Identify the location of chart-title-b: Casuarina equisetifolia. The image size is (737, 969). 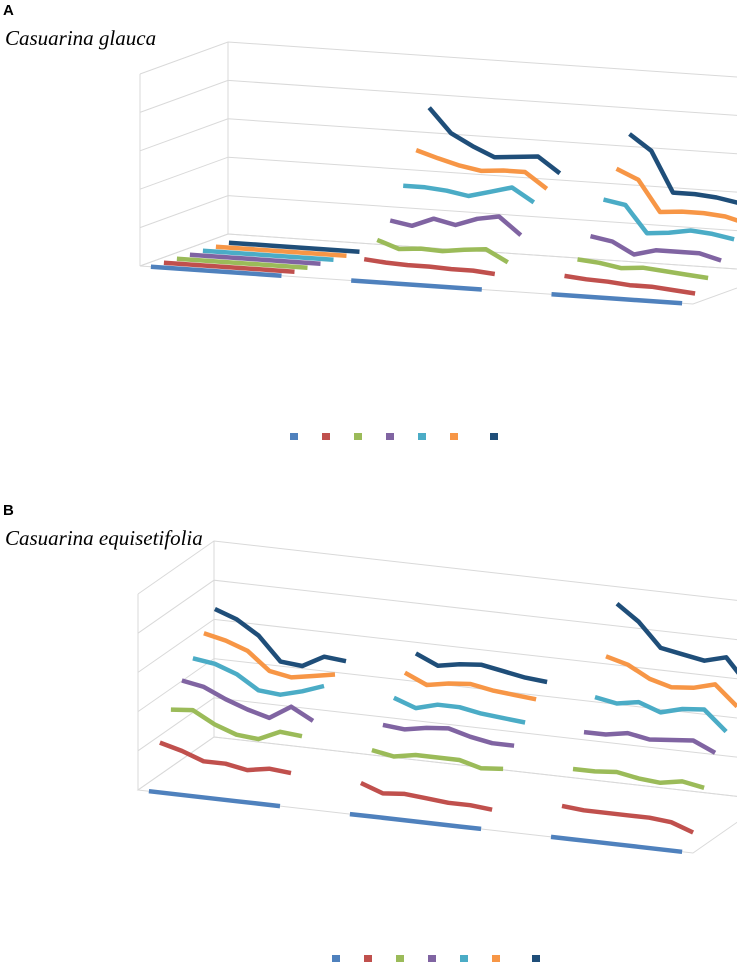
(104, 538).